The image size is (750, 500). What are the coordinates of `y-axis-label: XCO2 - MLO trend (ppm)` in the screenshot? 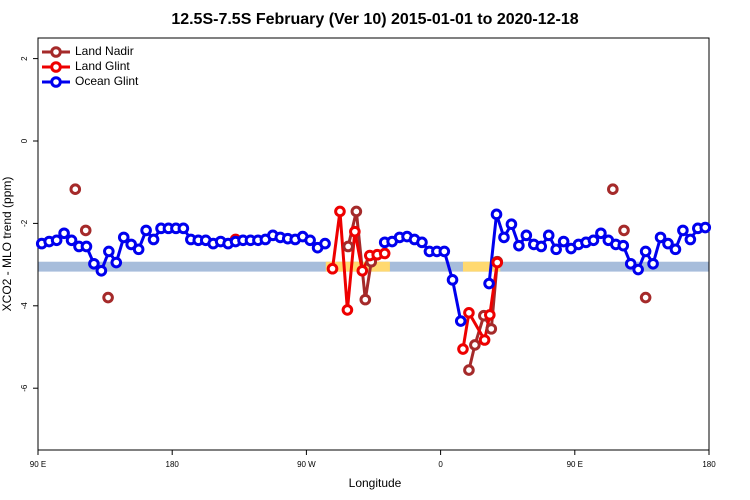 It's located at (7, 244).